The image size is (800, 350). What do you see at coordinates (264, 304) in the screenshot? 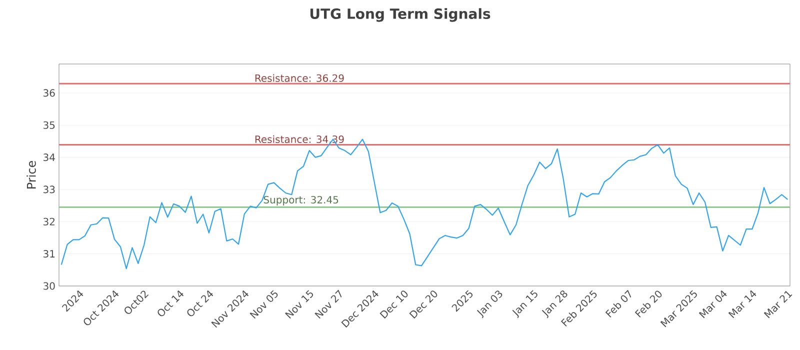
I see `x-tick-label: Nov 05` at bounding box center [264, 304].